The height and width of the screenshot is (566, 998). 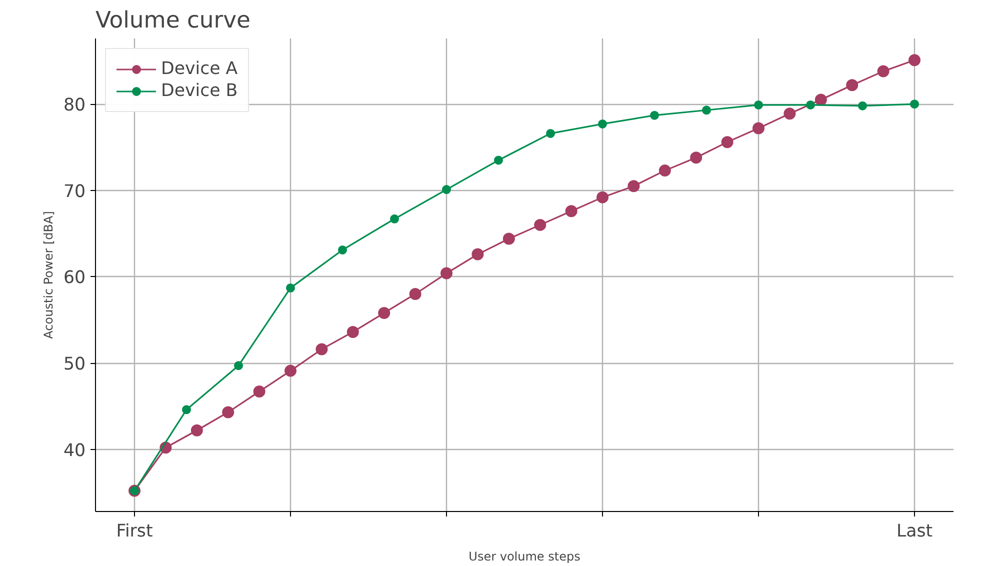 What do you see at coordinates (74, 278) in the screenshot?
I see `y-tick-label: 60` at bounding box center [74, 278].